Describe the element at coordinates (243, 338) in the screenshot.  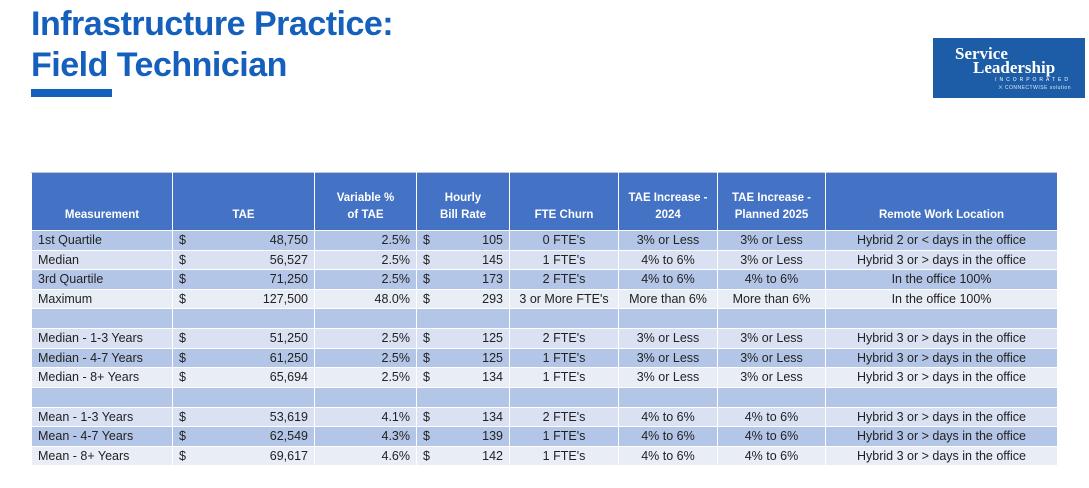
I see `cell-tae: $51,250` at that location.